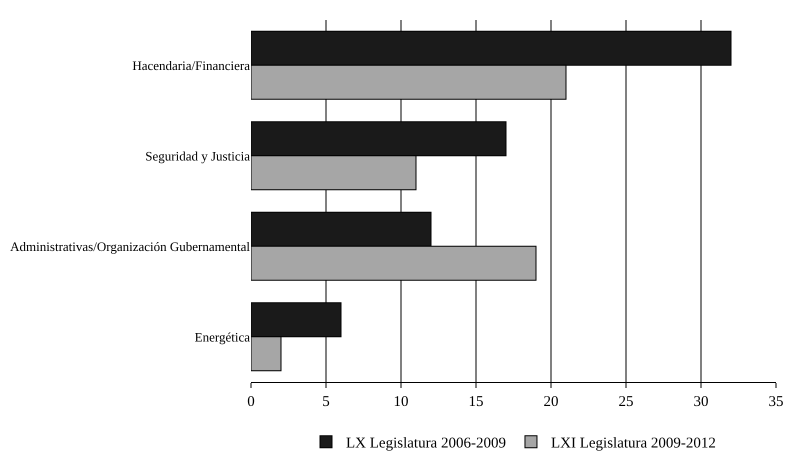  I want to click on x-tick-label: 20, so click(551, 402).